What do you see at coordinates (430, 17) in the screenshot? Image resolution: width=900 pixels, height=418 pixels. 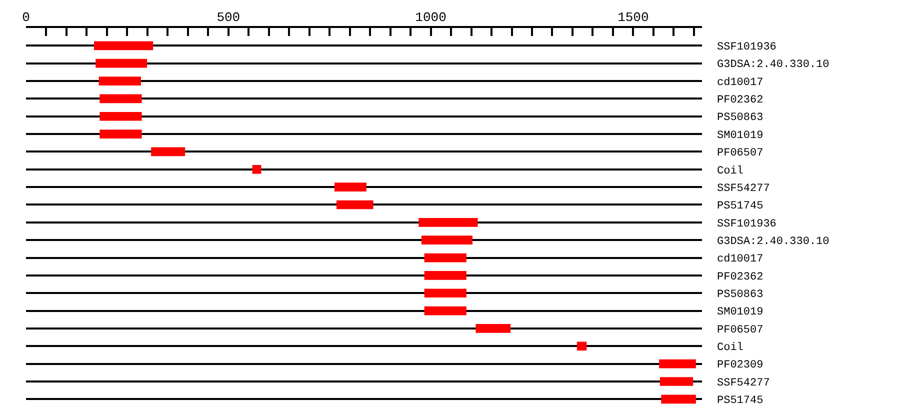 I see `x-tick-label: 1000` at bounding box center [430, 17].